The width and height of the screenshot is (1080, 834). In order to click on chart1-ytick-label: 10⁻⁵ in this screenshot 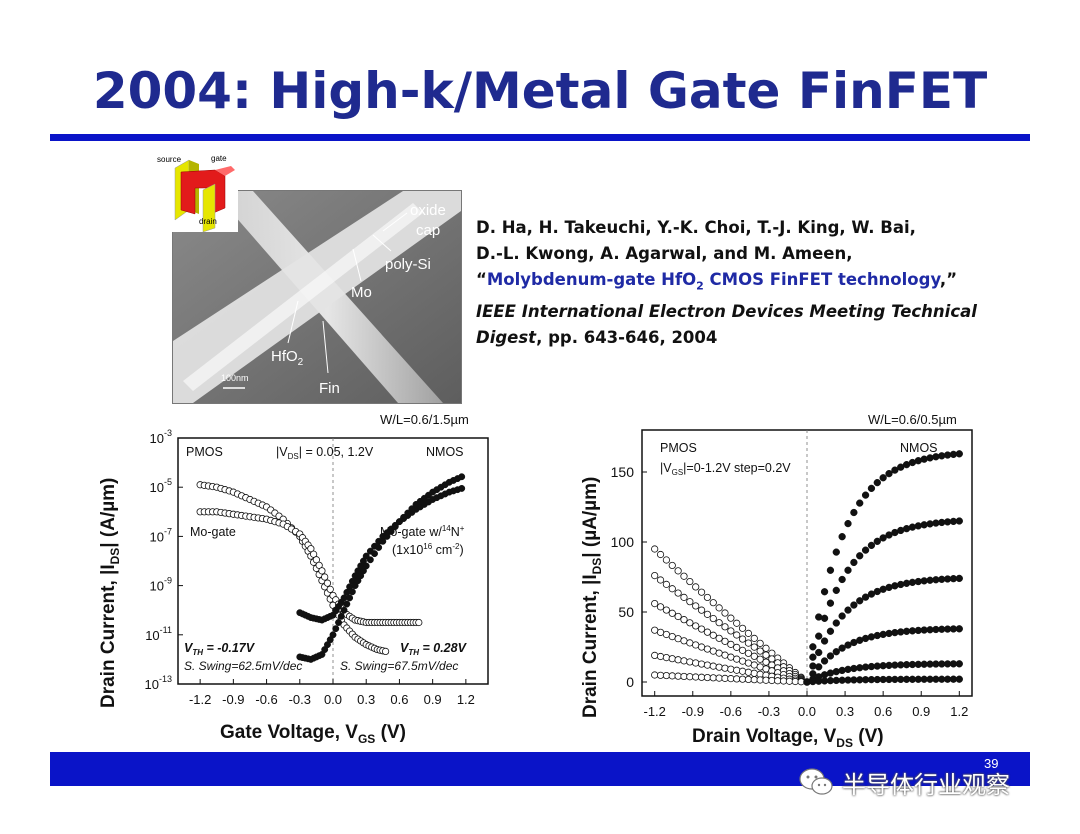, I will do `click(161, 486)`.